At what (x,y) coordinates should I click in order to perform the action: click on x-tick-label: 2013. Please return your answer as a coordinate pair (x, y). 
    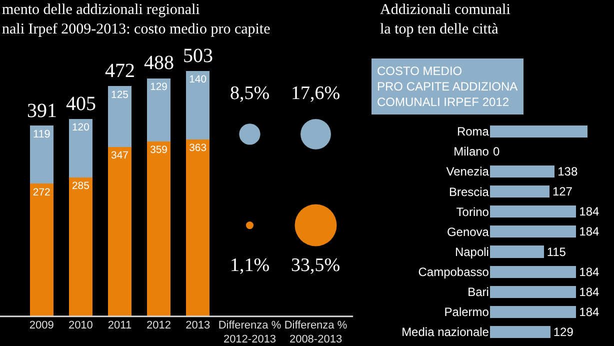
    Looking at the image, I should click on (198, 325).